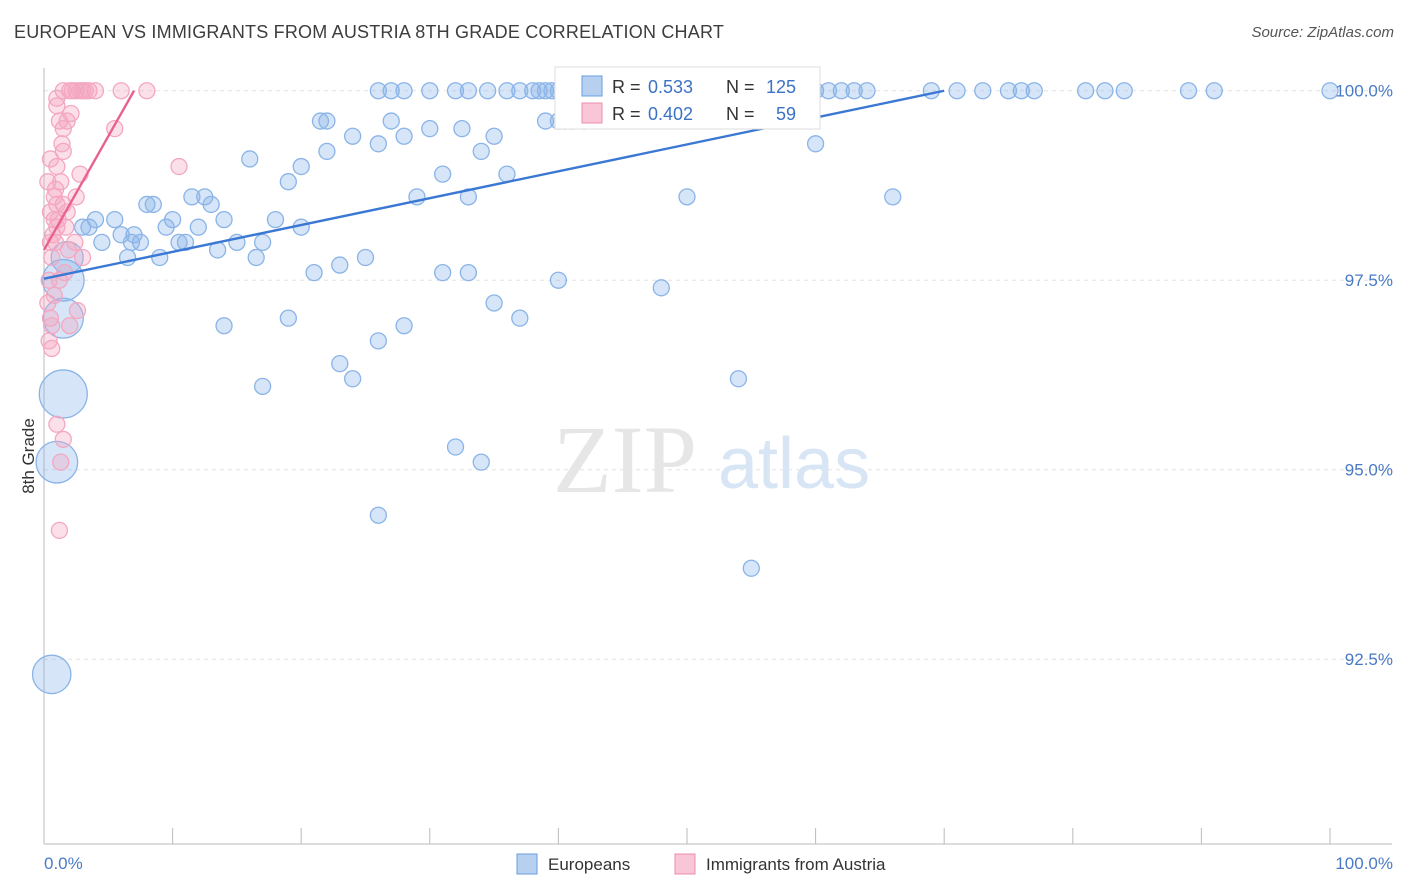 Image resolution: width=1406 pixels, height=892 pixels. Describe the element at coordinates (670, 114) in the screenshot. I see `stats-r-value-austria: 0.402` at that location.